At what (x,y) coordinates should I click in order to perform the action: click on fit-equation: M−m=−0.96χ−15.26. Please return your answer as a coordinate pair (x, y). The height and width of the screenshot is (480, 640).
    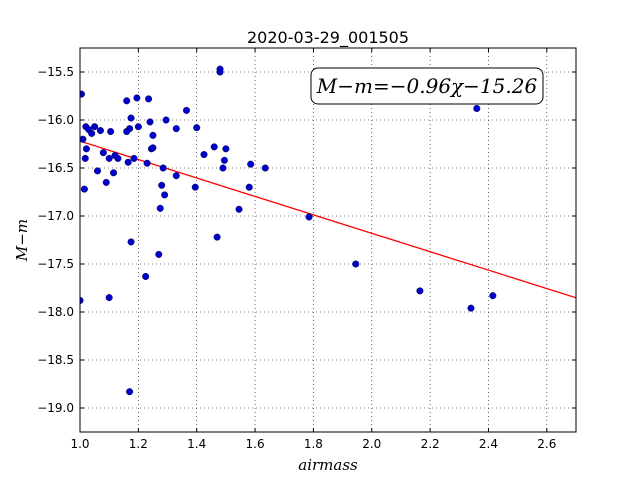
    Looking at the image, I should click on (427, 86).